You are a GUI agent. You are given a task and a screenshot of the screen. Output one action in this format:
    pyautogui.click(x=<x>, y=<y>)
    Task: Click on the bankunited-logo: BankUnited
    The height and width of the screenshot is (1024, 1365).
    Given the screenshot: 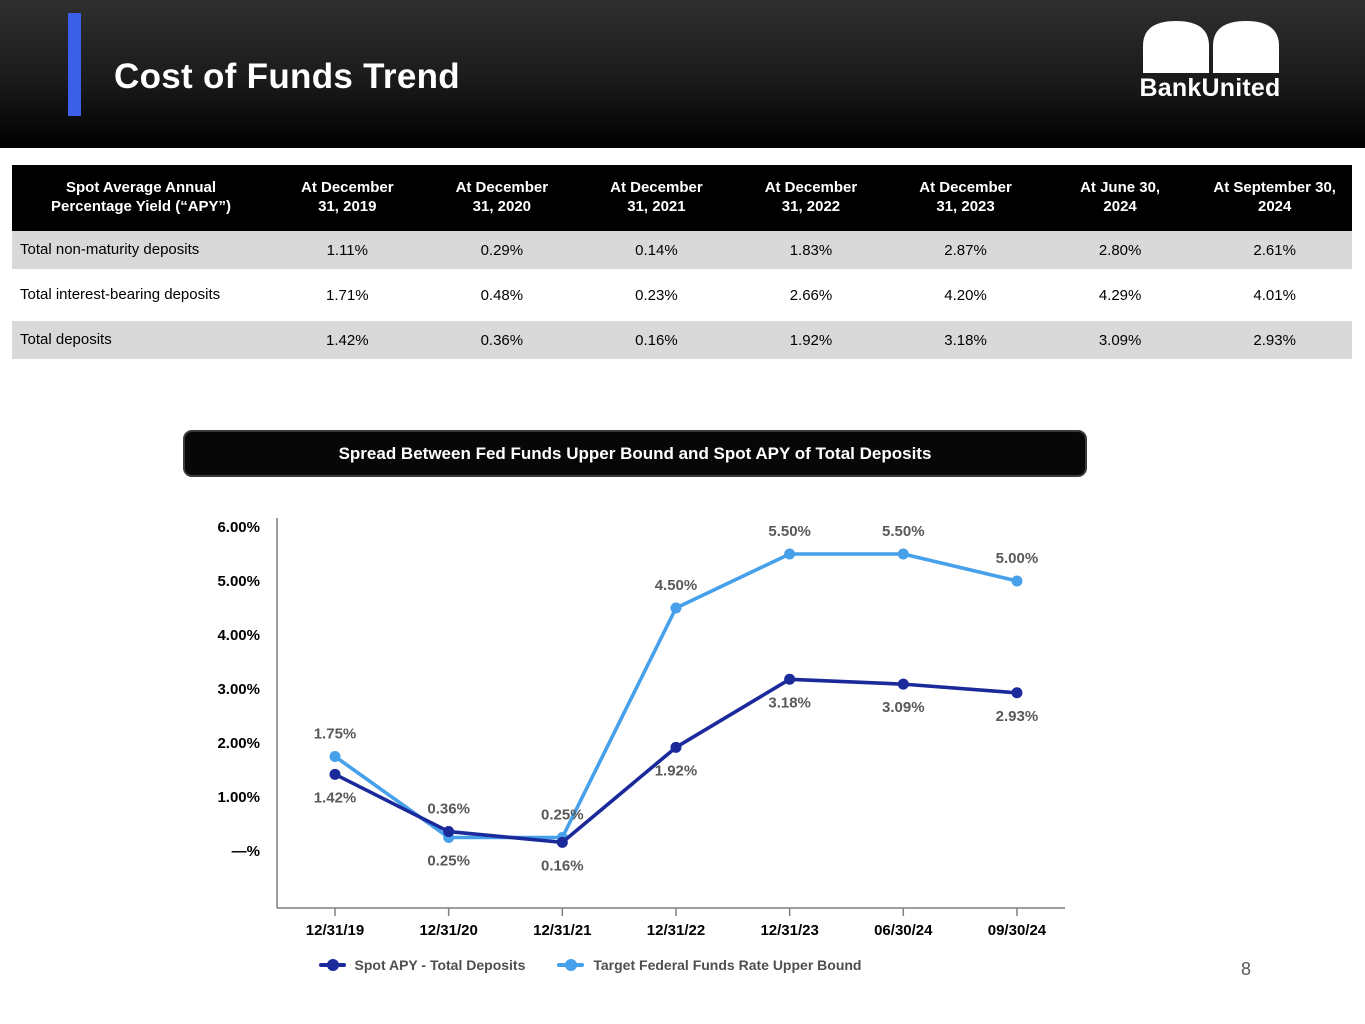 What is the action you would take?
    pyautogui.click(x=1210, y=59)
    